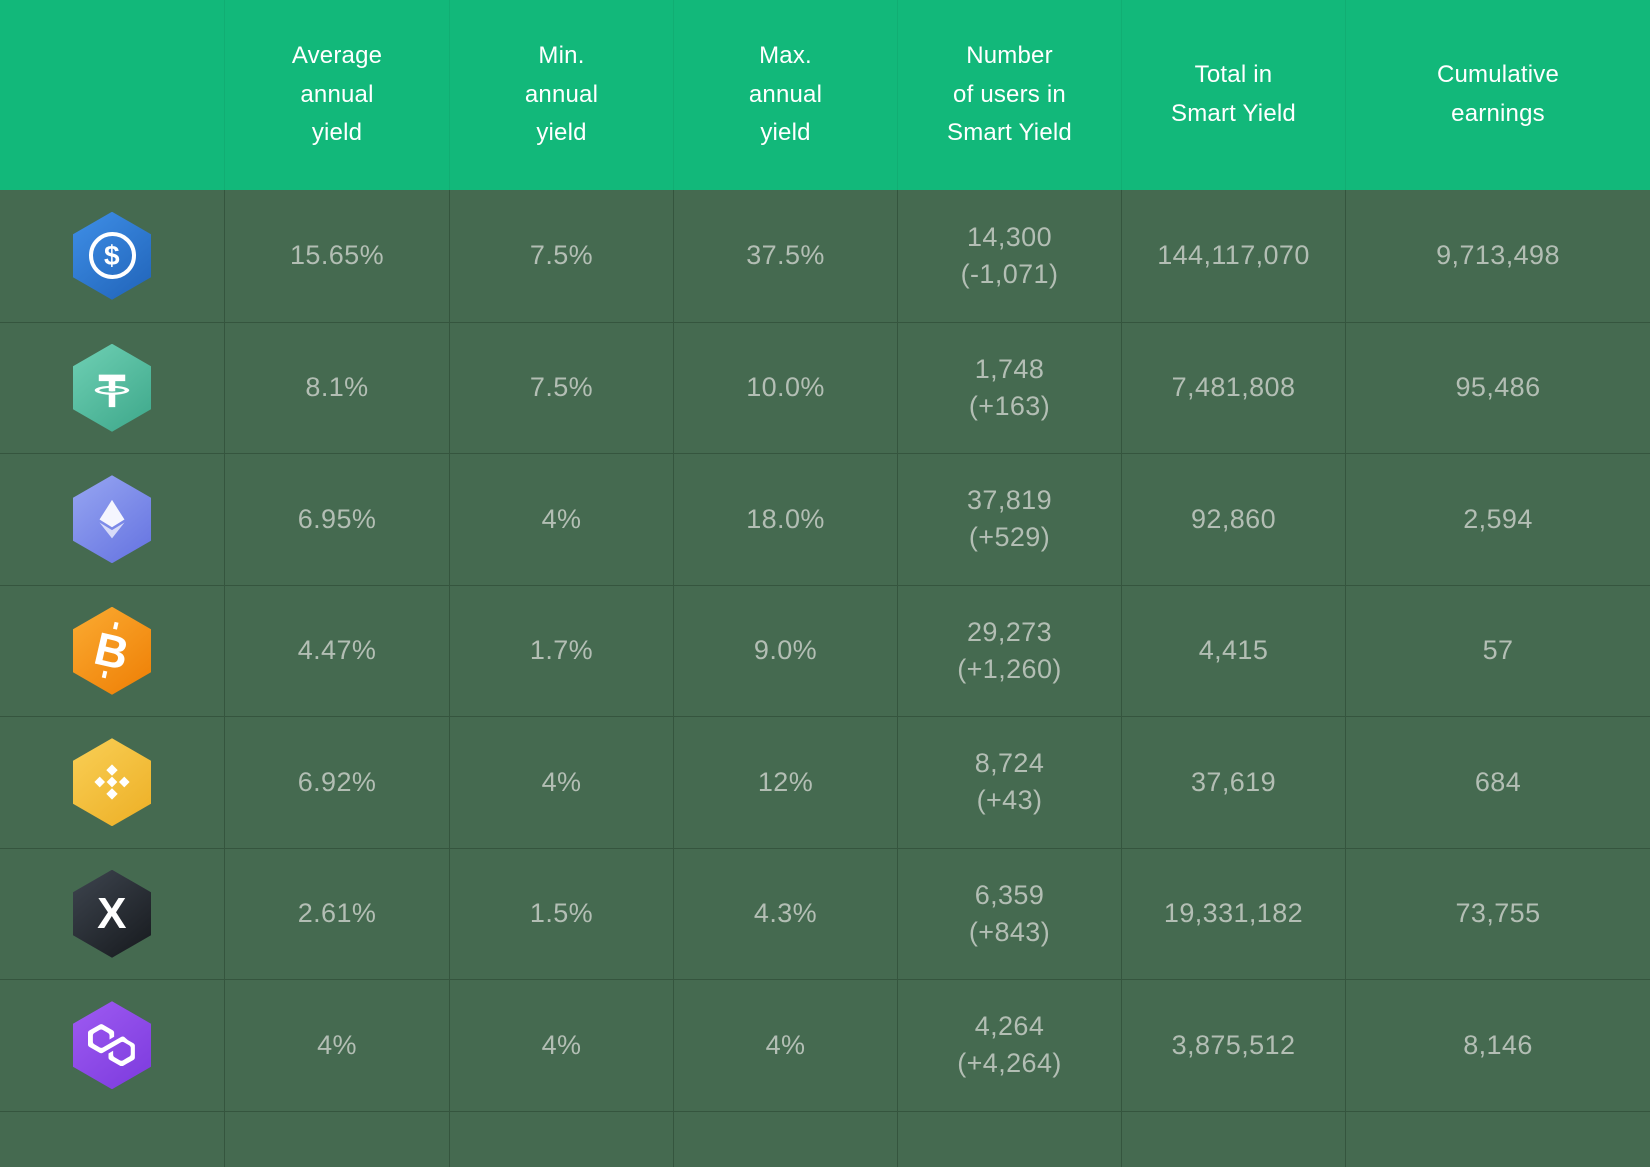 Image resolution: width=1650 pixels, height=1167 pixels. Describe the element at coordinates (1233, 782) in the screenshot. I see `bnb-total-in-smart-yield-cell: 37,619` at that location.